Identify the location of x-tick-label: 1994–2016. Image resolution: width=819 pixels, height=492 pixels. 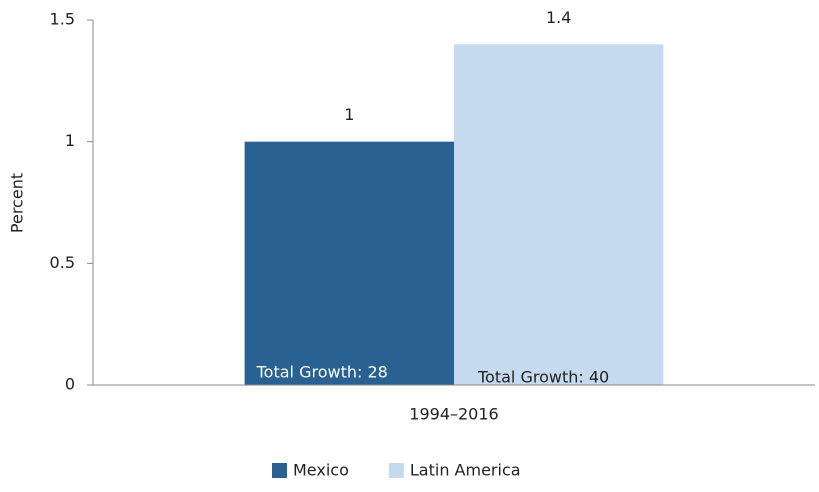
(453, 414).